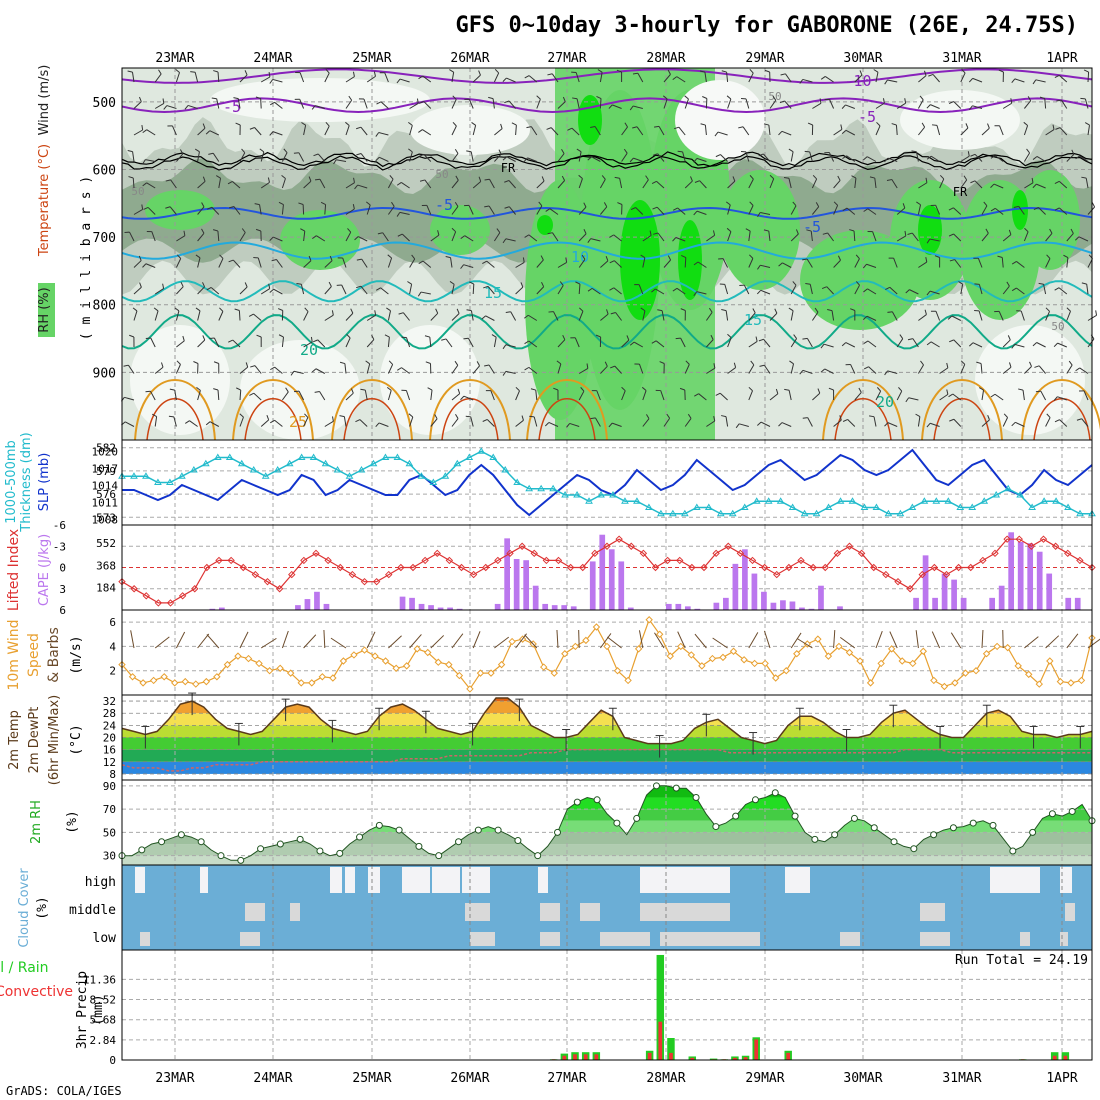  Describe the element at coordinates (607, 860) in the screenshot. I see `rh-band` at that location.